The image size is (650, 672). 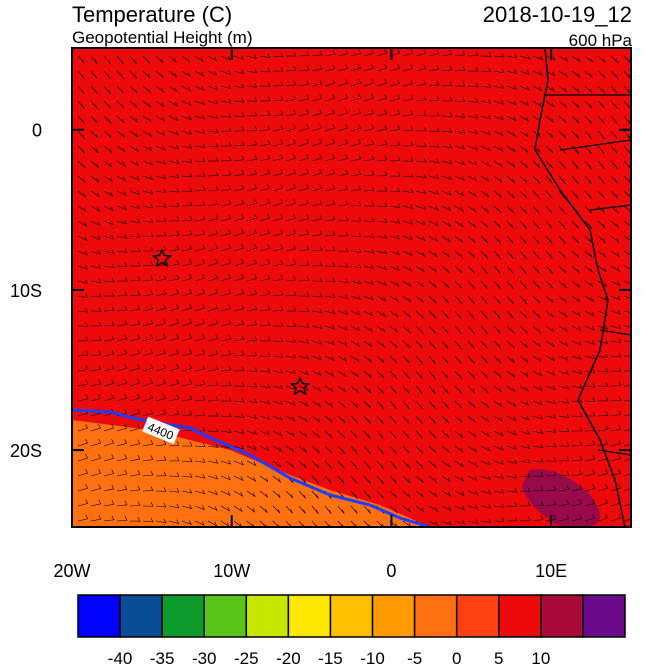 I want to click on colorbar-label: -15, so click(x=330, y=658).